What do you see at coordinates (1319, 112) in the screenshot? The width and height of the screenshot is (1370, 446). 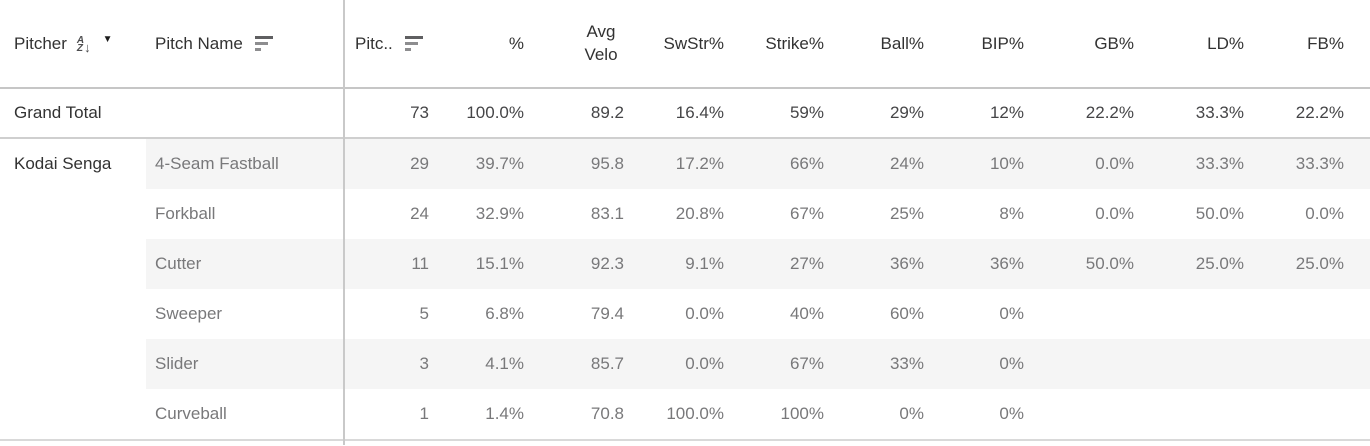 I see `fb-cell: 22.2%` at bounding box center [1319, 112].